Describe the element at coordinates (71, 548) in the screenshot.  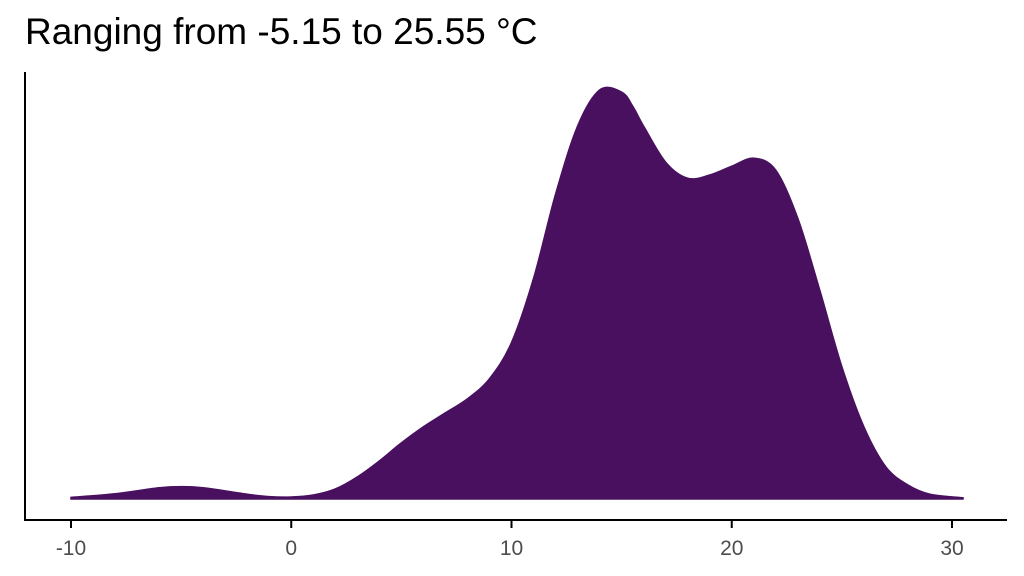
I see `x-tick-label: -10` at that location.